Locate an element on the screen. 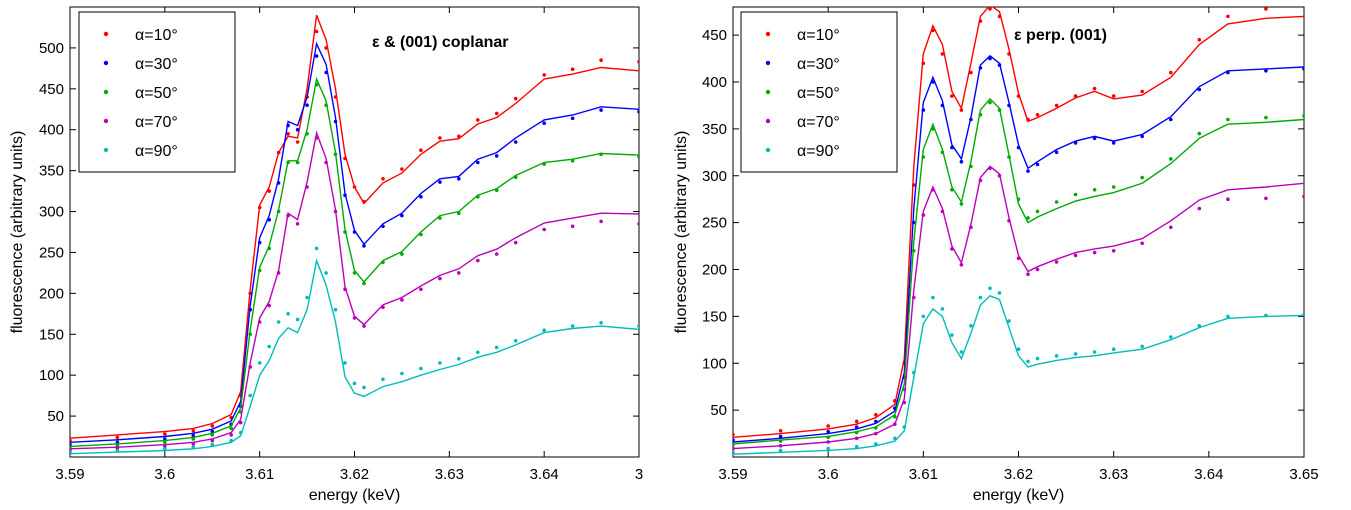  legend: α=10° α=30° α=50° α=70° α=90° is located at coordinates (157, 92).